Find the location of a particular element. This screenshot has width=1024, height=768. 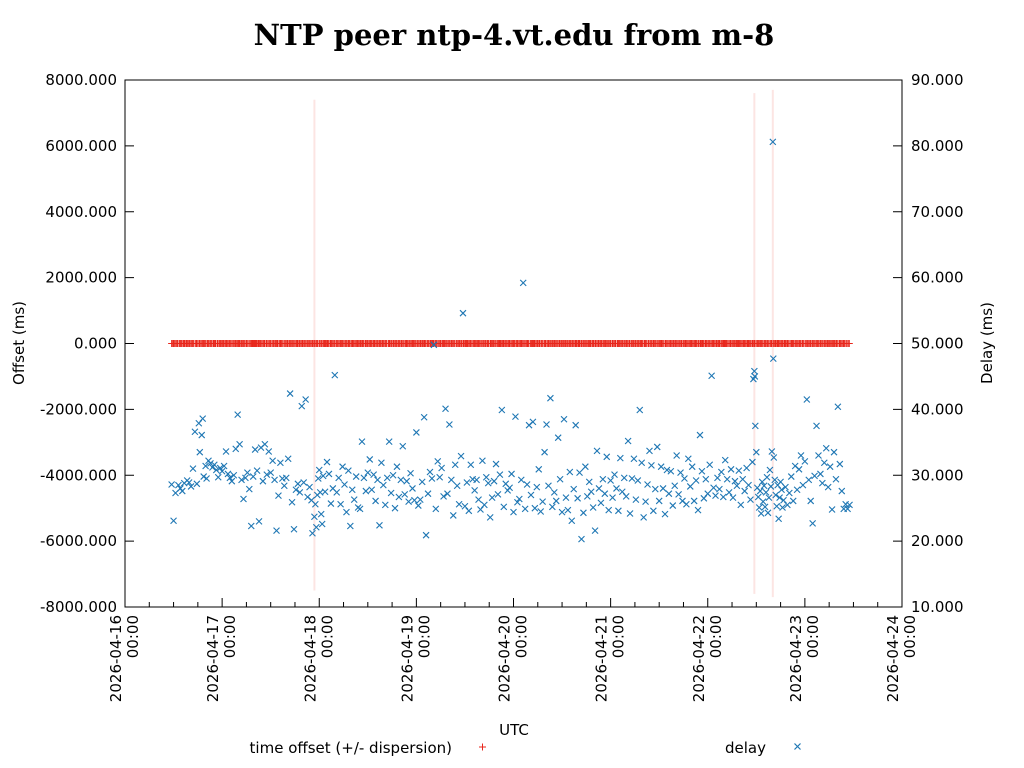

x-tick-date: 2026-04-20 is located at coordinates (505, 658).